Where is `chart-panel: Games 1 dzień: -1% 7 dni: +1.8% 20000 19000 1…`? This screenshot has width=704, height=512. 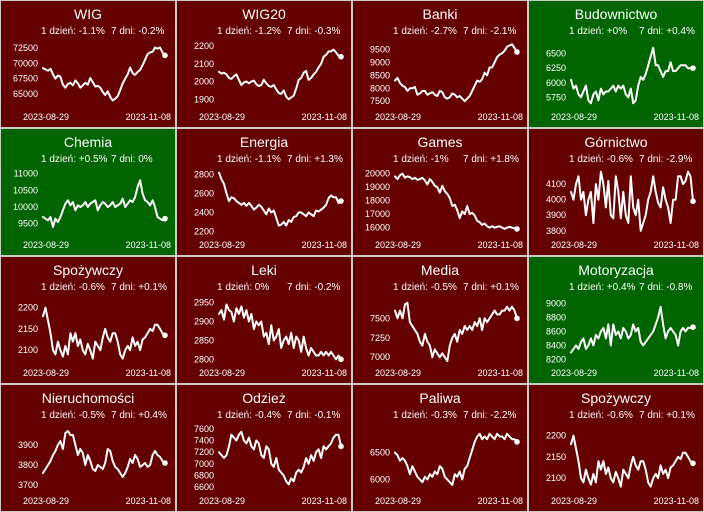
chart-panel: Games 1 dzień: -1% 7 dni: +1.8% 20000 19000 1… is located at coordinates (440, 192).